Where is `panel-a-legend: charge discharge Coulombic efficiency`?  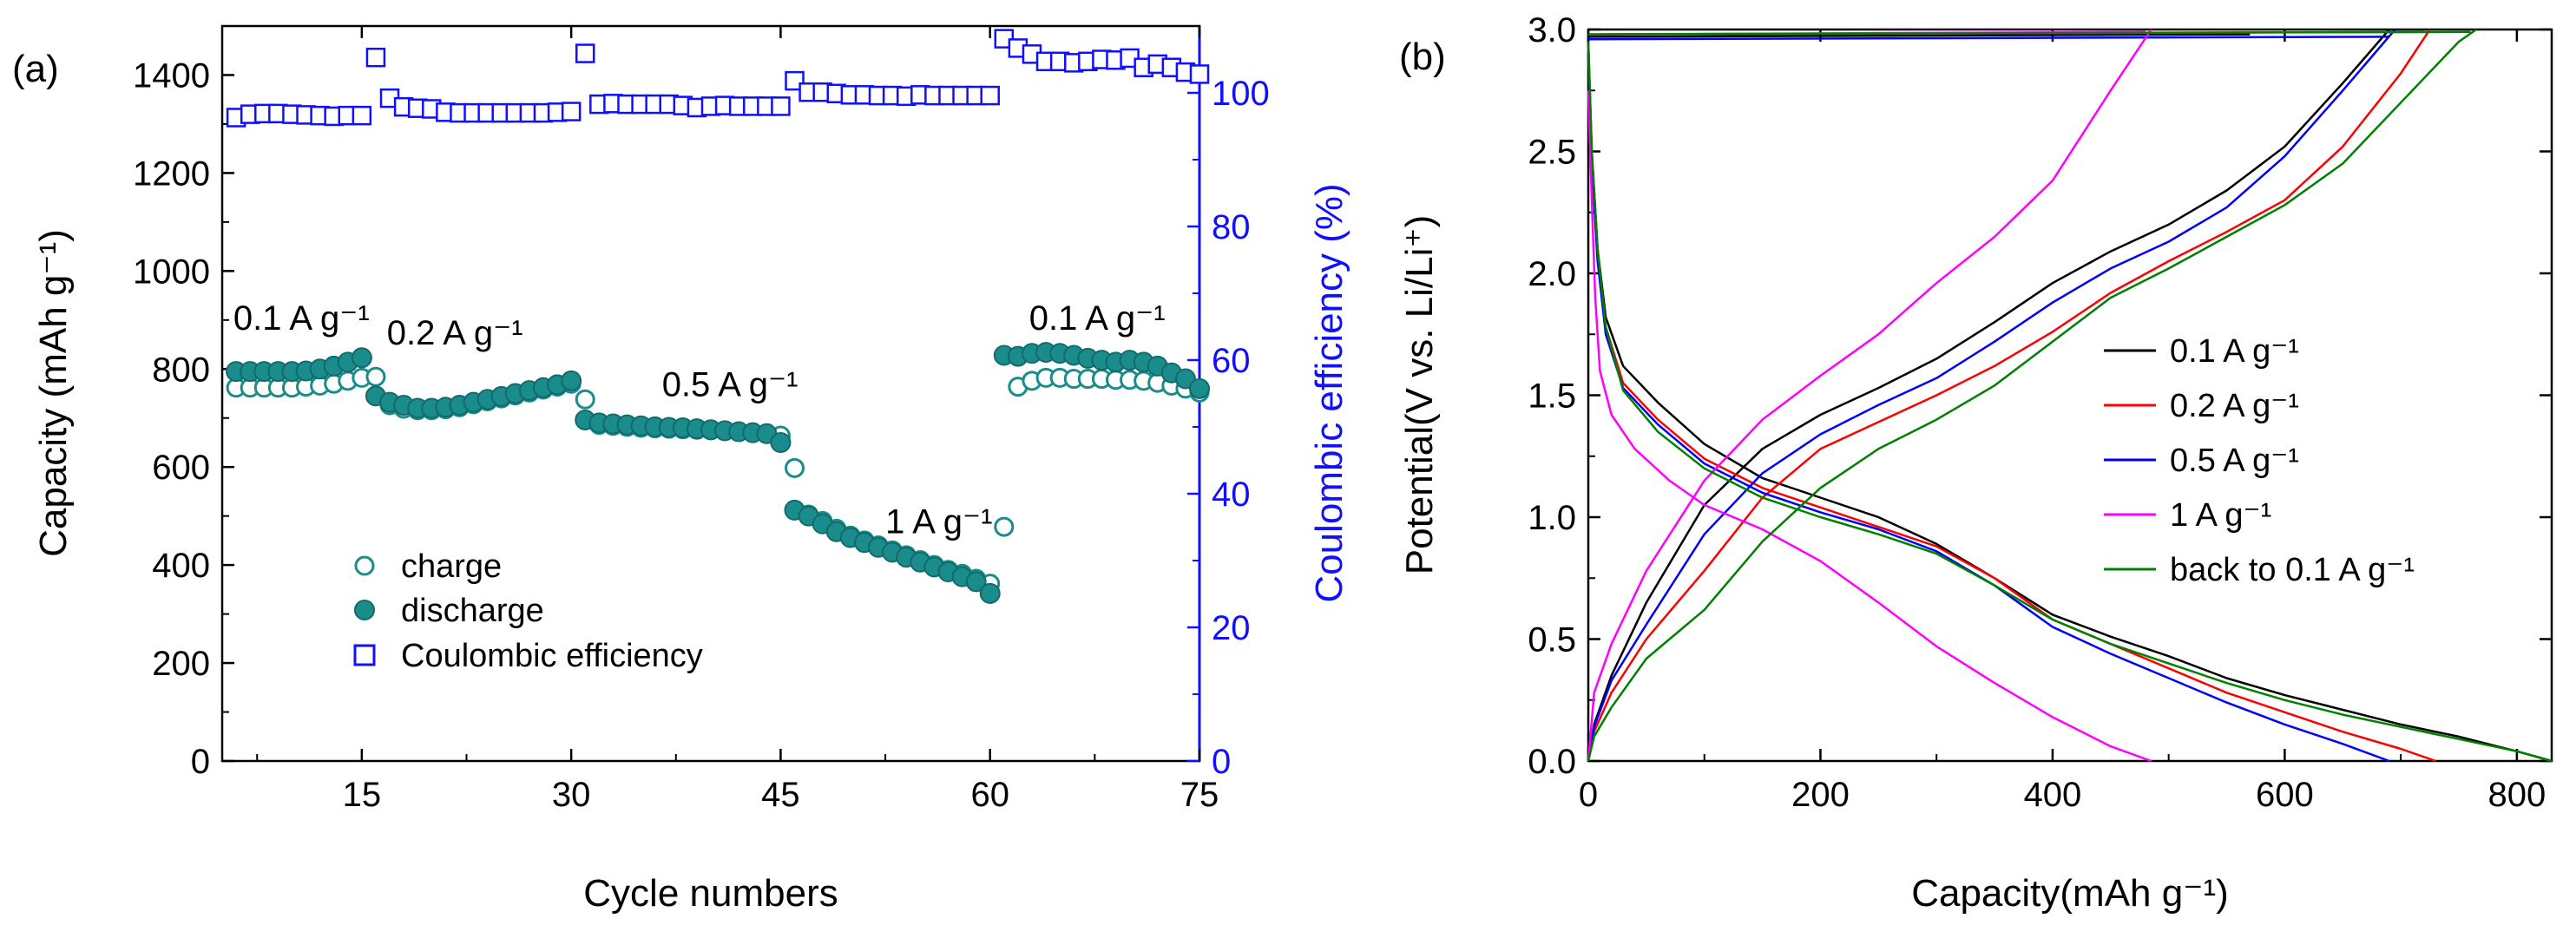
panel-a-legend: charge discharge Coulombic efficiency is located at coordinates (528, 611).